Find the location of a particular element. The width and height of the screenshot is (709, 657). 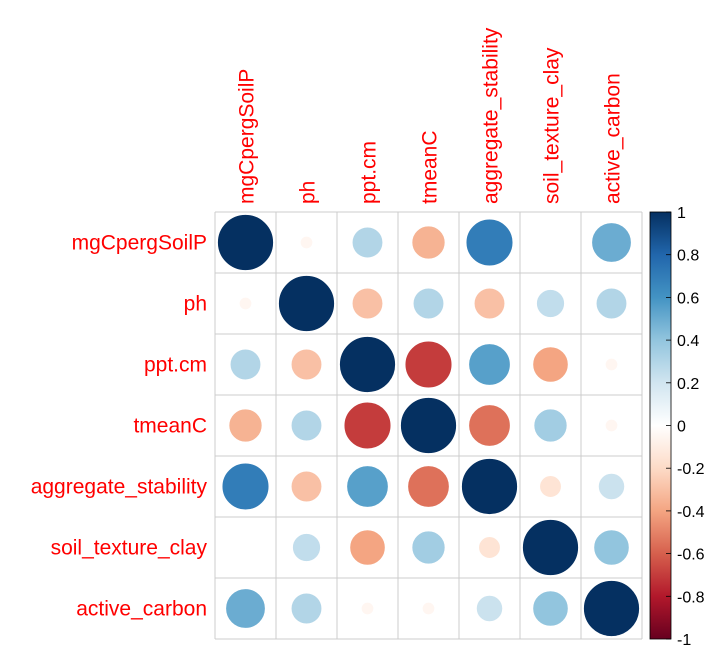

corr-circle-active_carbon-ppt.cm is located at coordinates (367, 608).